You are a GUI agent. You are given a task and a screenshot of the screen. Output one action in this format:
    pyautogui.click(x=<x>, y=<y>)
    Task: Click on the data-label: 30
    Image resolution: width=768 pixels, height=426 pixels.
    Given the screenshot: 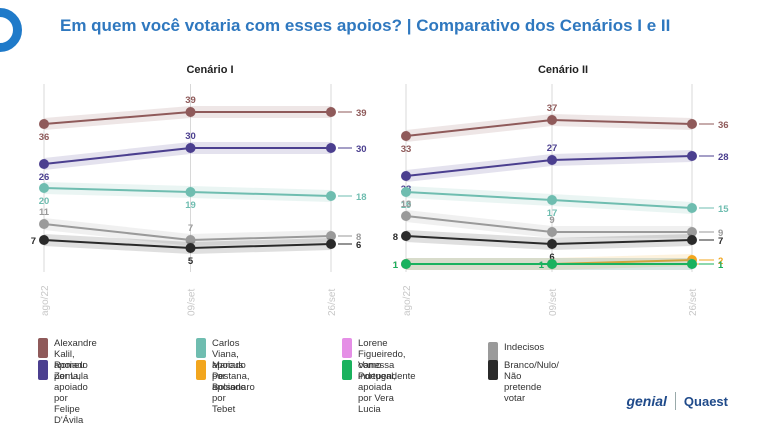 What is the action you would take?
    pyautogui.click(x=361, y=149)
    